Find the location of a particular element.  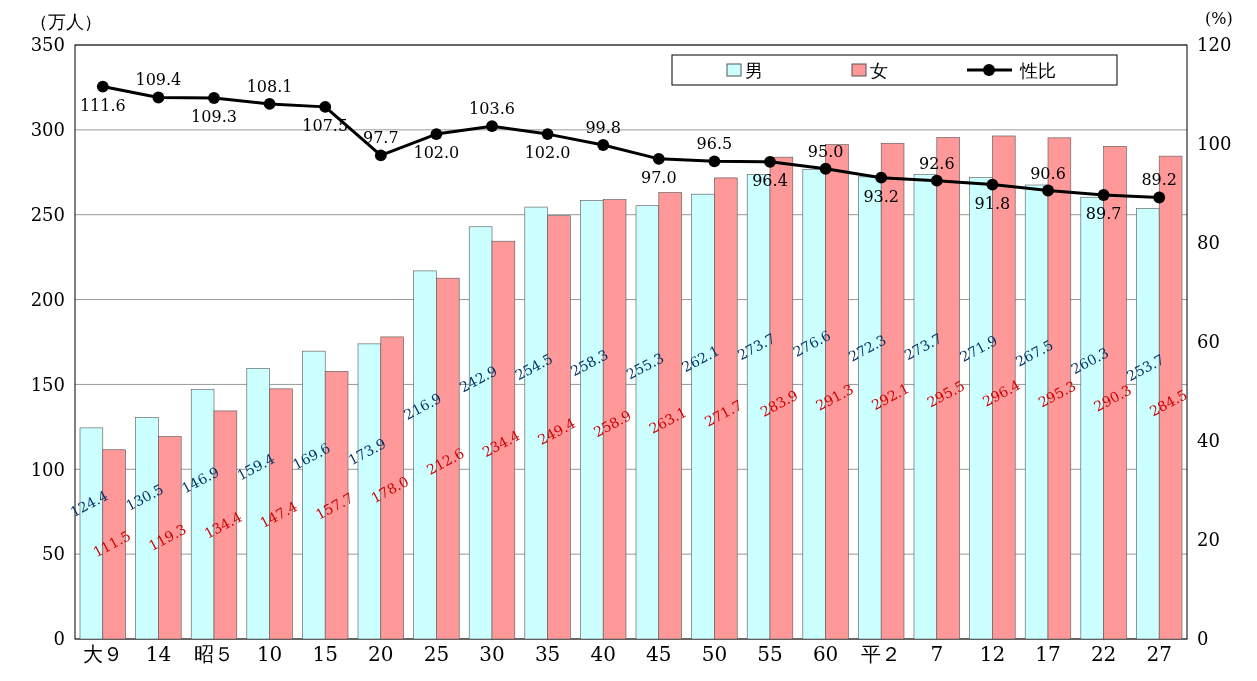

data-label: 93.2 is located at coordinates (881, 196).